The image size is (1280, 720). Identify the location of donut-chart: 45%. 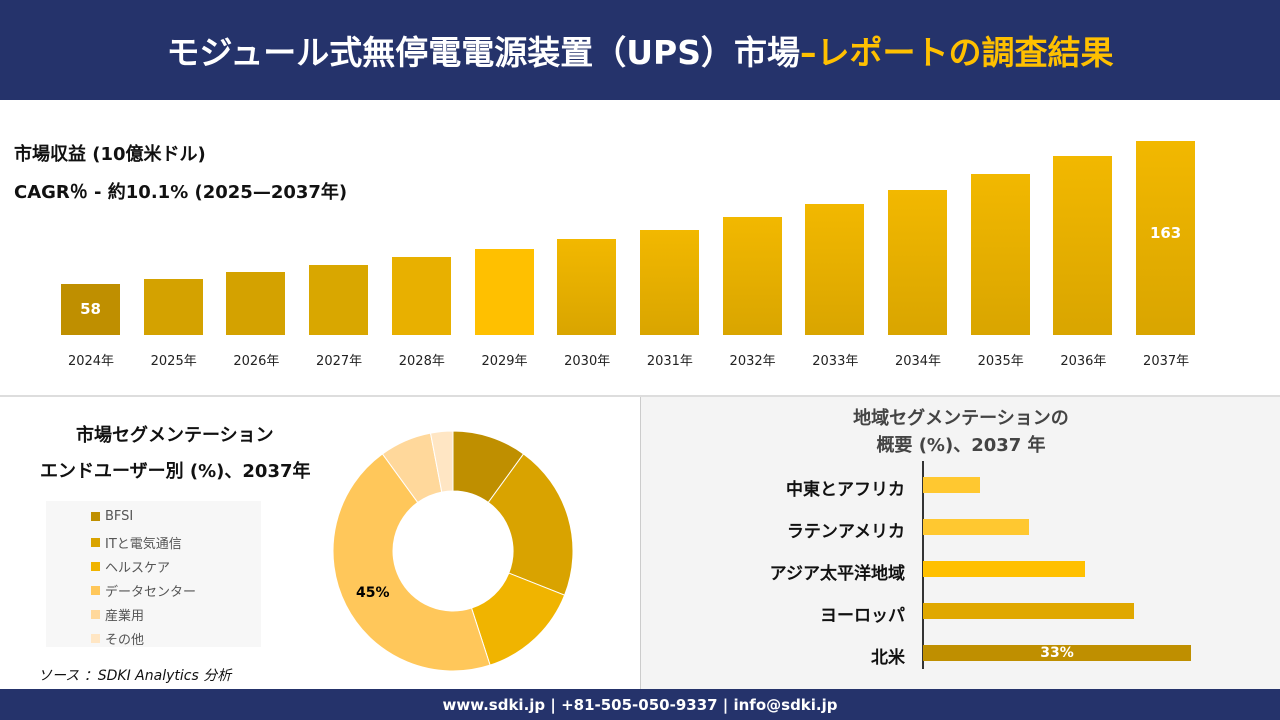
(453, 551).